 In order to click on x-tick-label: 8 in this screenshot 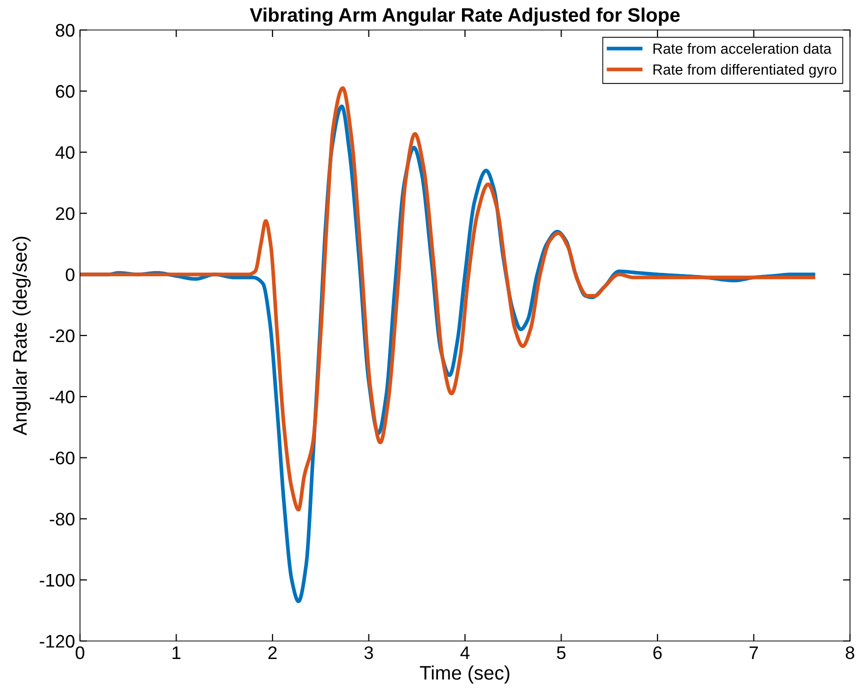, I will do `click(850, 653)`.